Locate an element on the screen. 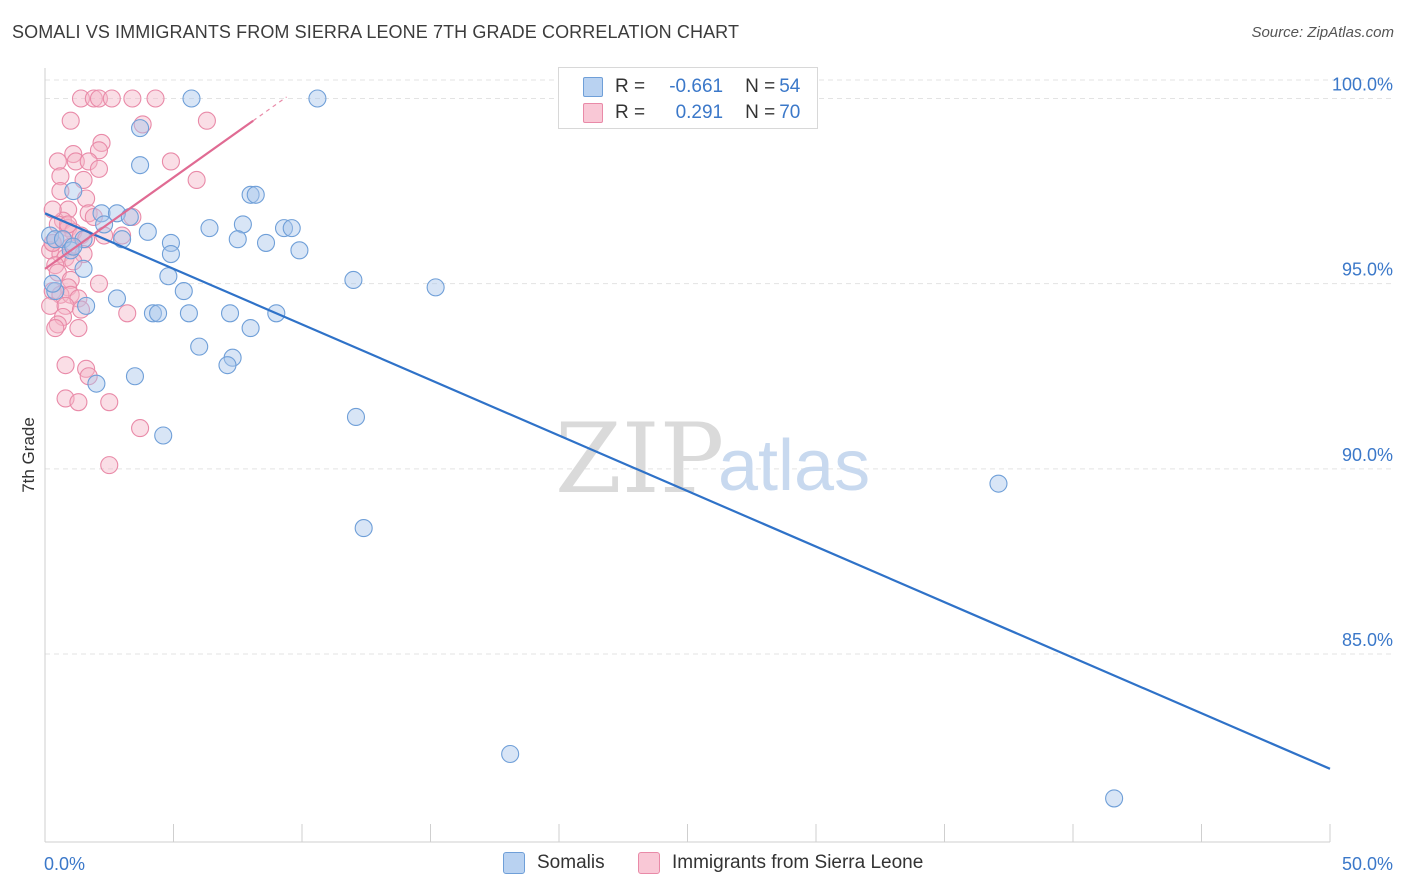 The height and width of the screenshot is (892, 1406). legend-item-somalis: Somalis is located at coordinates (554, 863).